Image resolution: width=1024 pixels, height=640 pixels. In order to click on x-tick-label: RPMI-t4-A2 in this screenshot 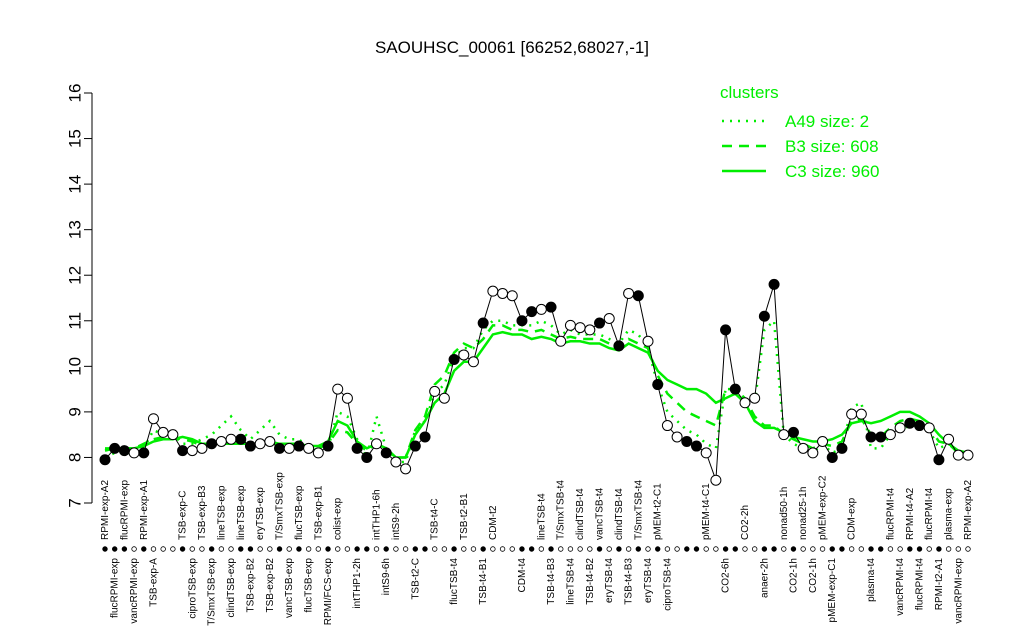, I will do `click(910, 513)`.